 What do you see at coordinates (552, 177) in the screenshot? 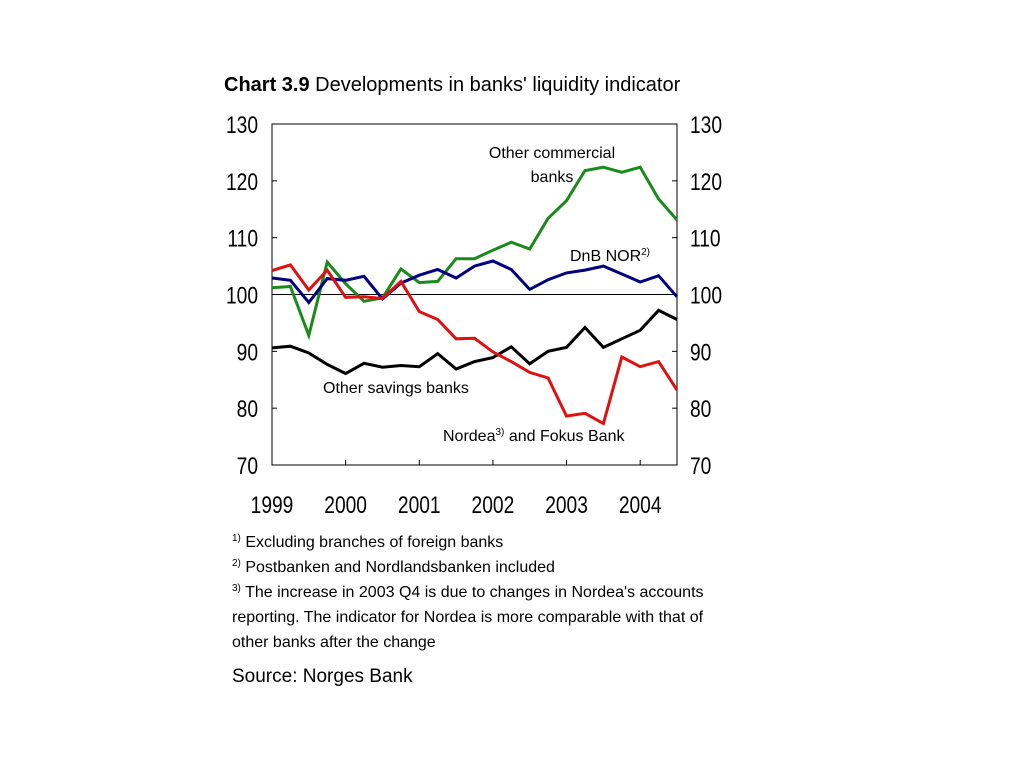
I see `series-label-other-commercial-banks-line2: banks` at bounding box center [552, 177].